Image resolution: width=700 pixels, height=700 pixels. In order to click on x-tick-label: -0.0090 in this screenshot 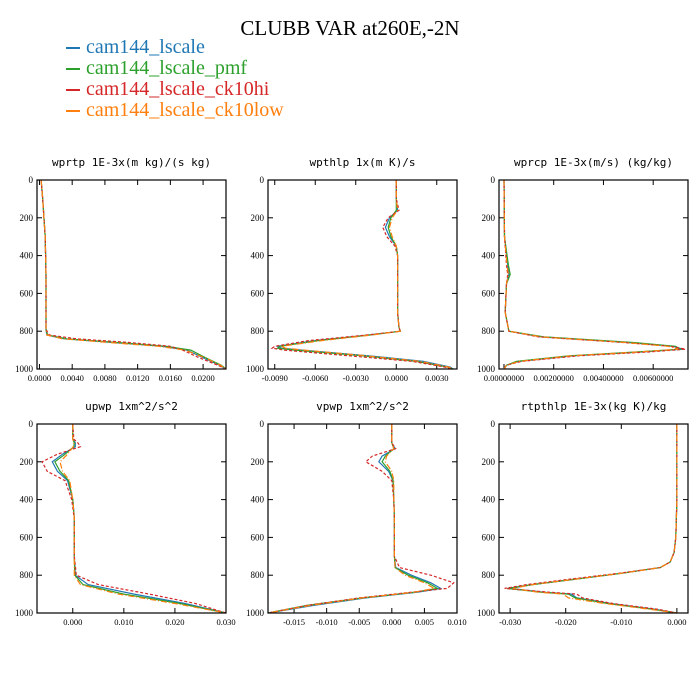, I will do `click(275, 378)`.